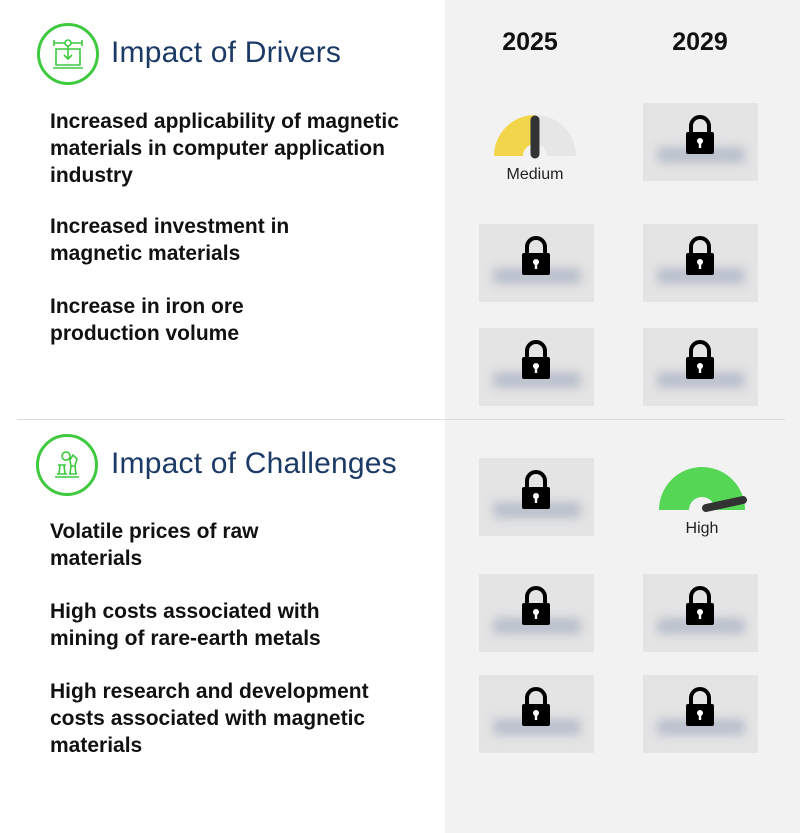 The image size is (800, 833). Describe the element at coordinates (700, 42) in the screenshot. I see `year-2029: 2029` at that location.